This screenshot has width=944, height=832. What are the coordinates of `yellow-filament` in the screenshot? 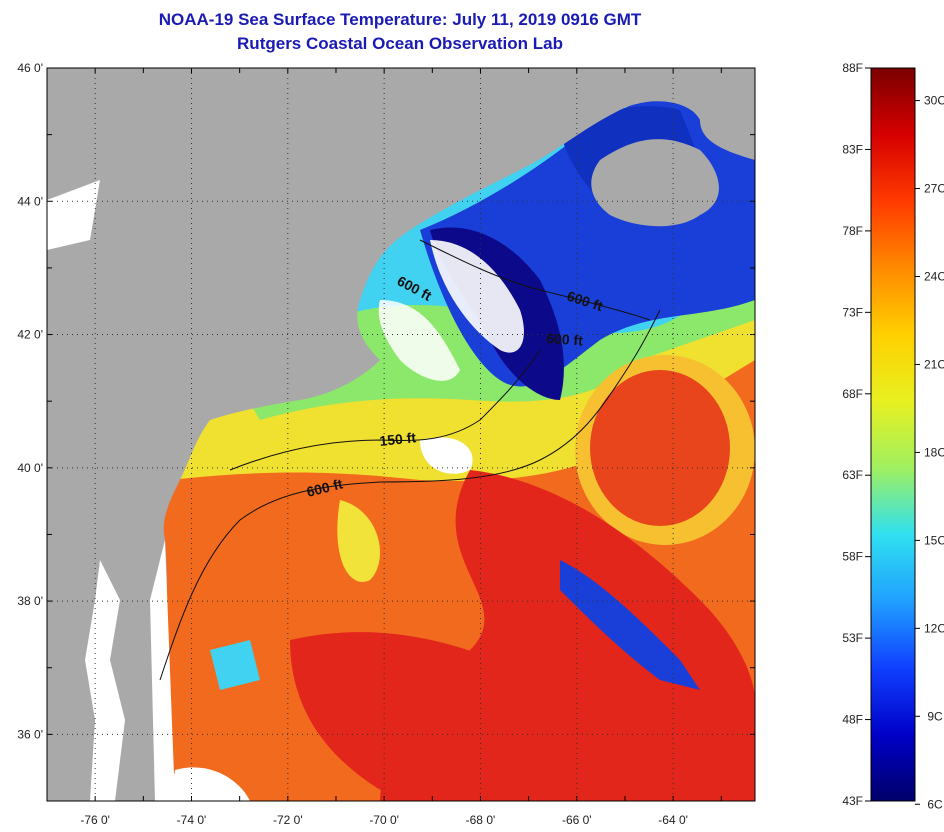 It's located at (358, 541).